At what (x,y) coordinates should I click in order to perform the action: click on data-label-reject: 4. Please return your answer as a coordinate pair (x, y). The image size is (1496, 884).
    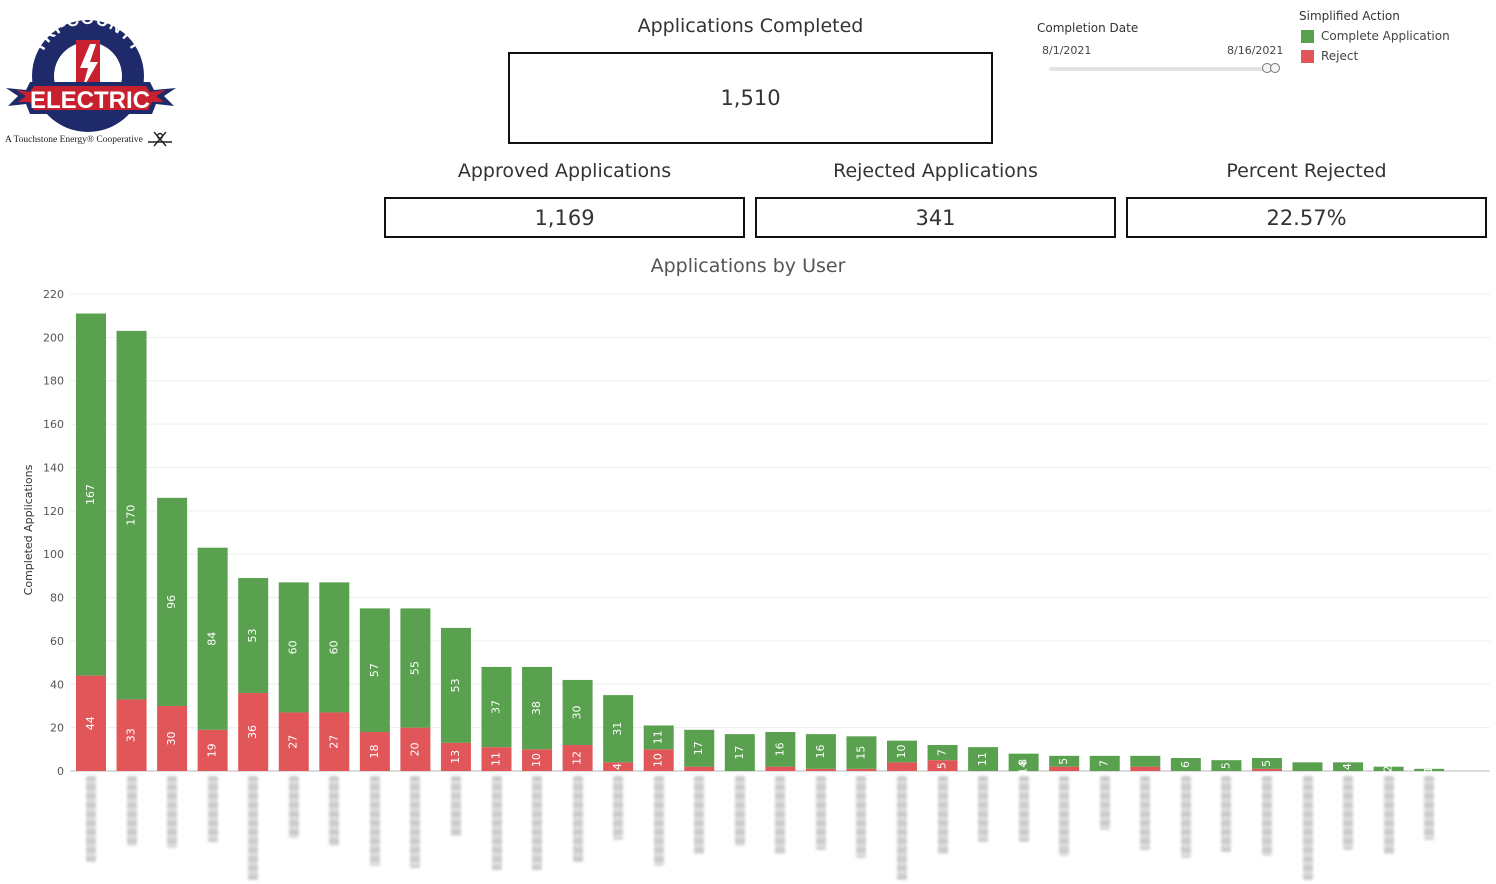
    Looking at the image, I should click on (617, 766).